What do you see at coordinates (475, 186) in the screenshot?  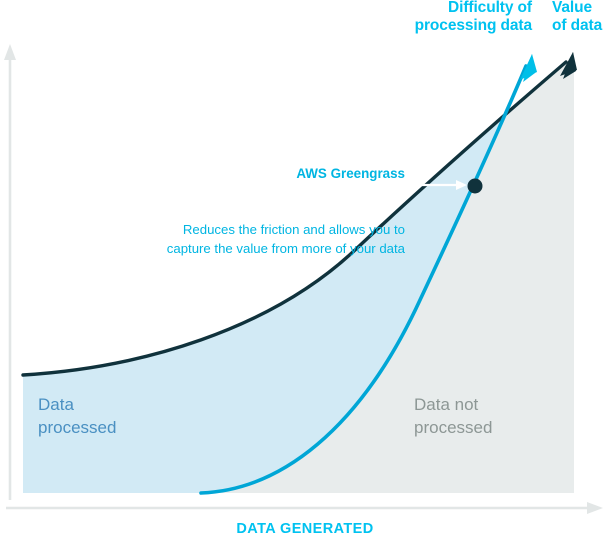 I see `intersection-dot-icon` at bounding box center [475, 186].